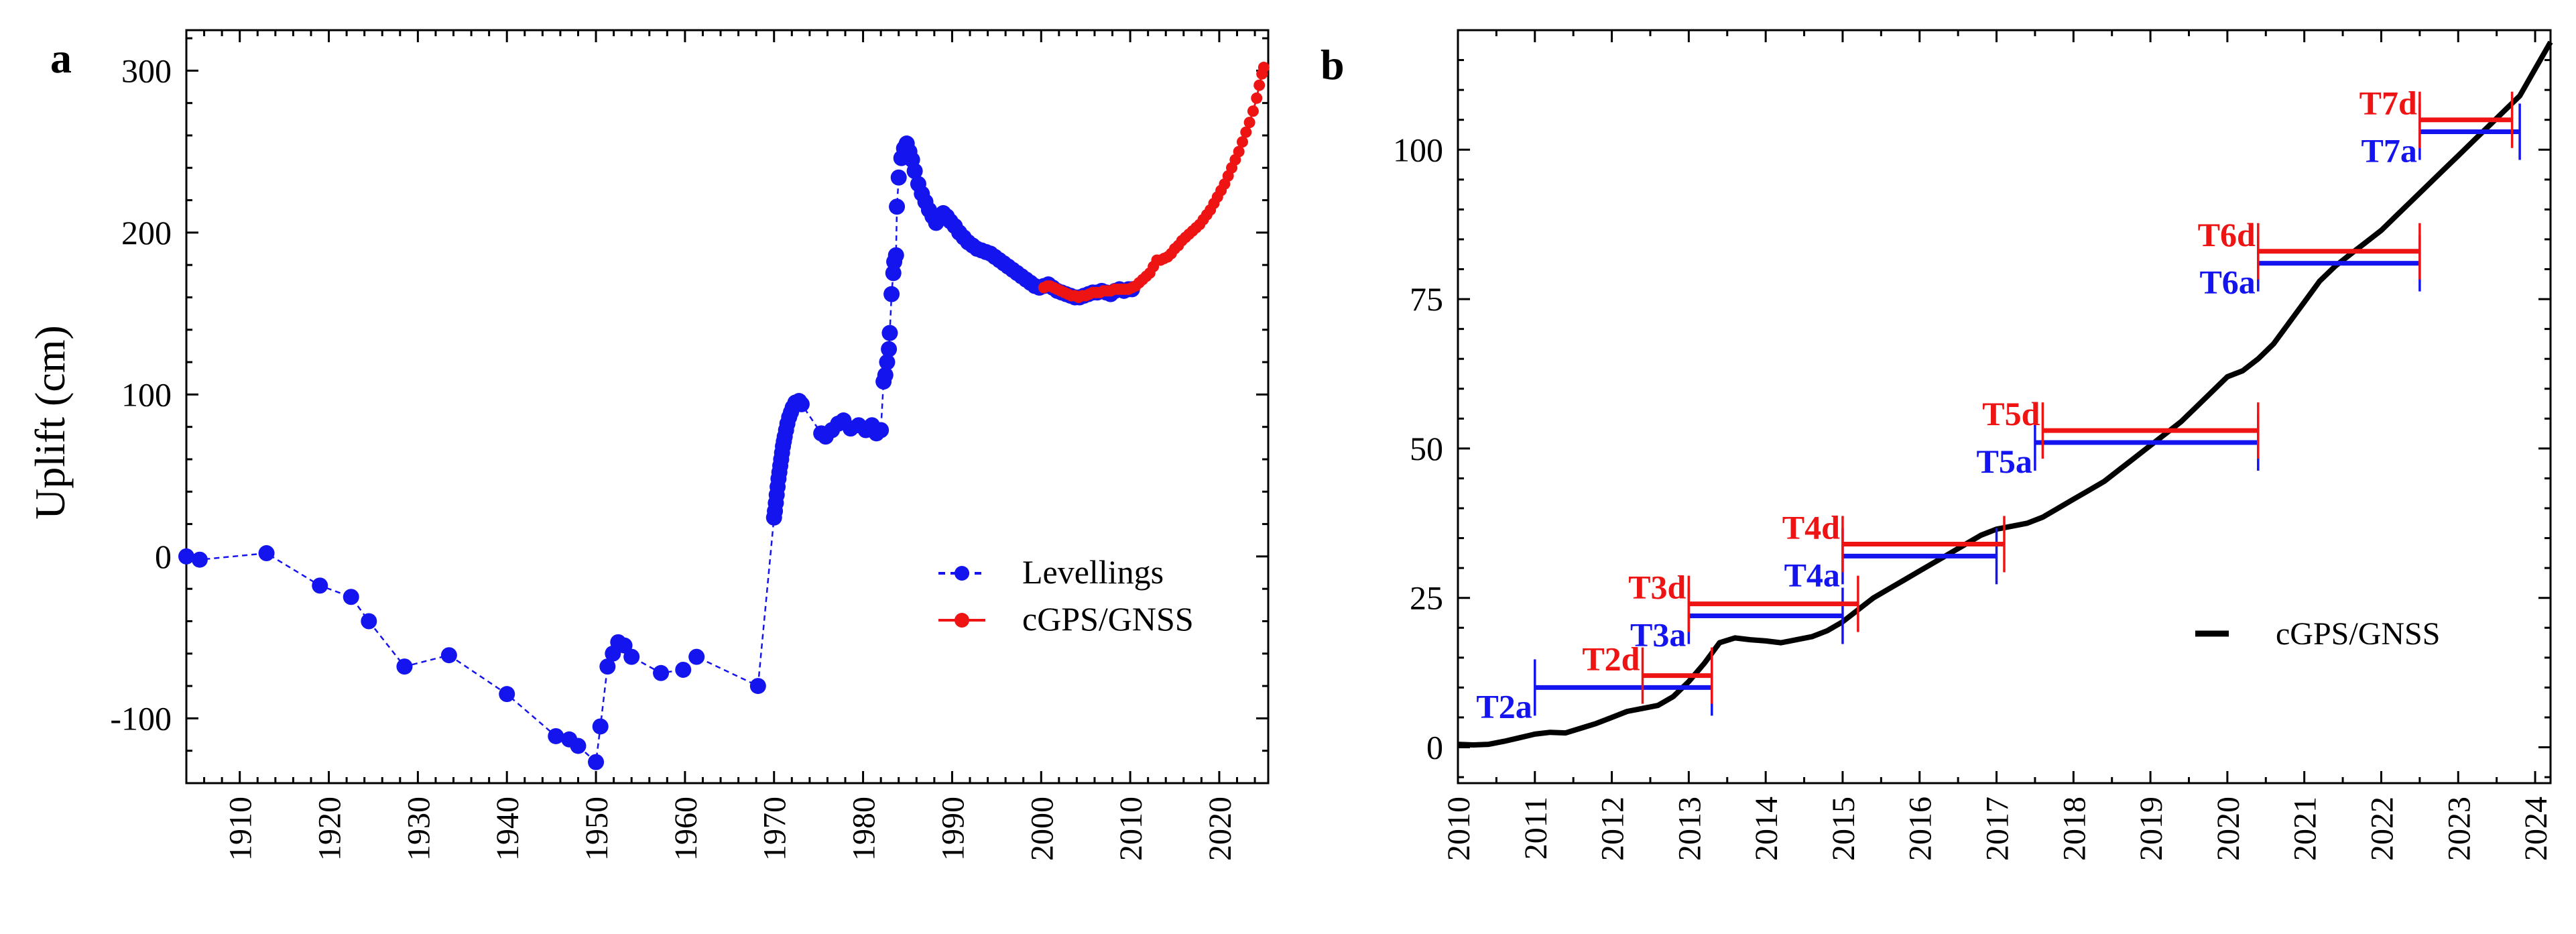 The height and width of the screenshot is (934, 2576). Describe the element at coordinates (775, 829) in the screenshot. I see `x-tick-label-a-1970: 1970` at that location.